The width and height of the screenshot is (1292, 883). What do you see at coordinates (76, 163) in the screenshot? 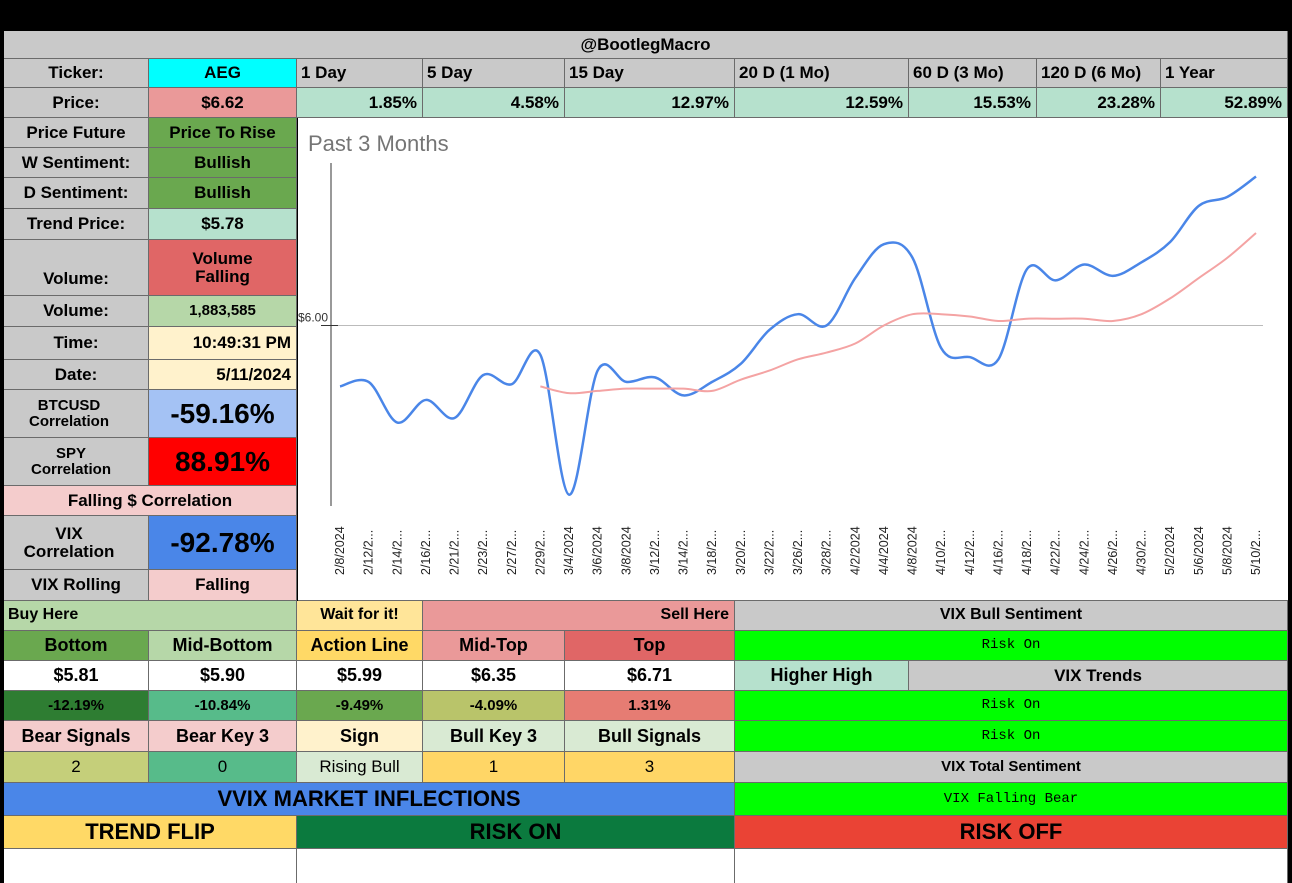
I see `w-sentiment-label: W Sentiment:` at bounding box center [76, 163].